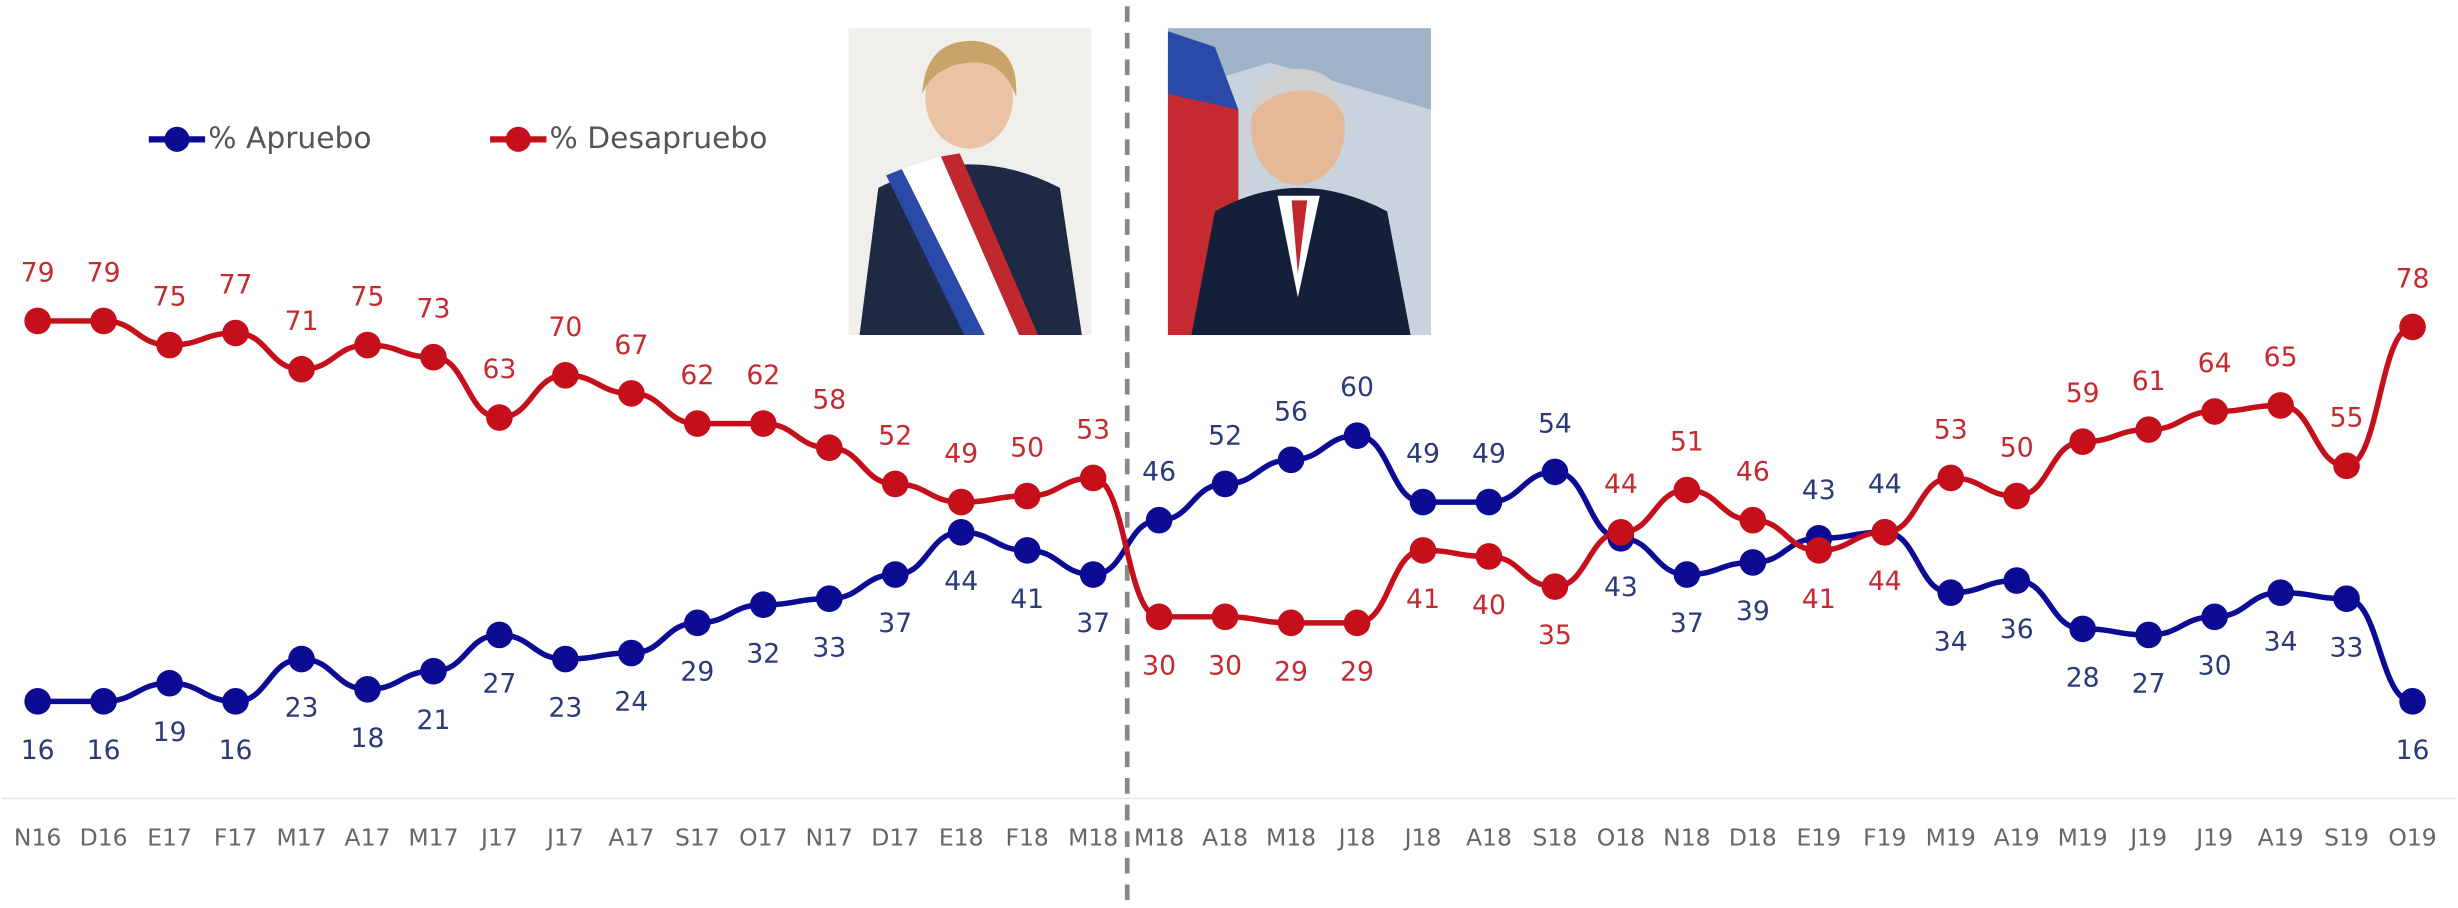 This screenshot has width=2458, height=908. Describe the element at coordinates (829, 399) in the screenshot. I see `data-label: 58` at that location.